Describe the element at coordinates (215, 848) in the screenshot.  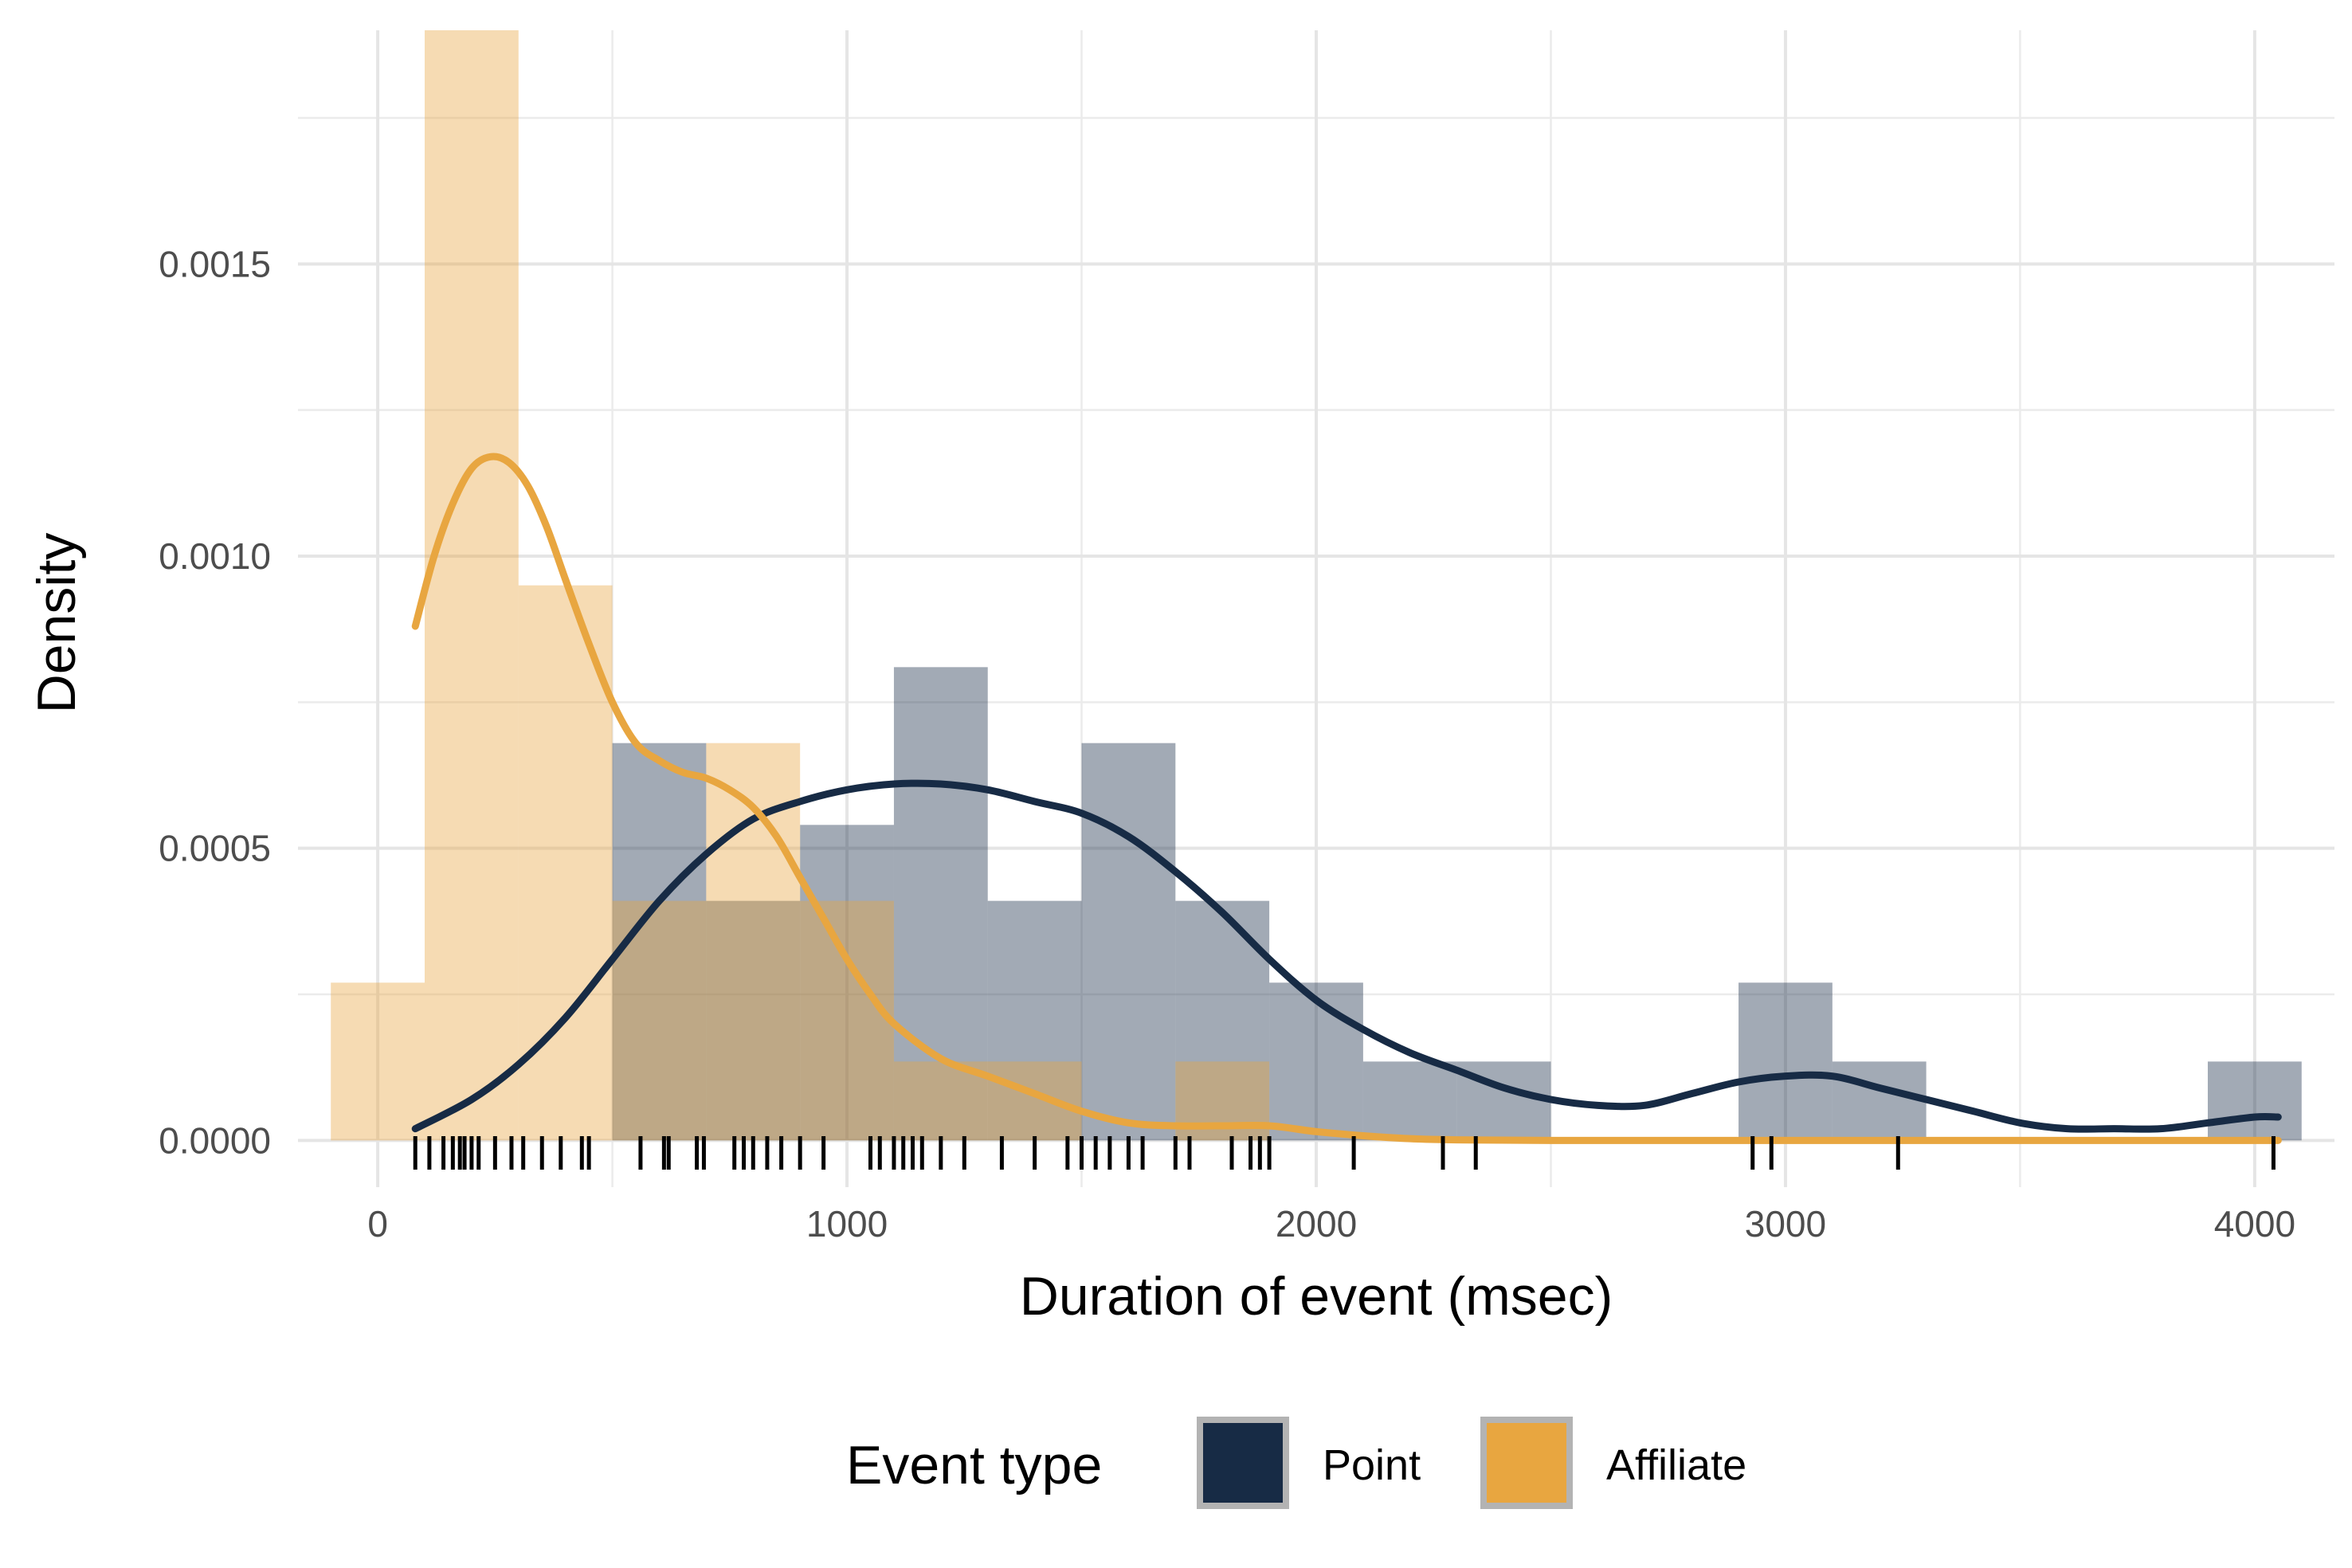
I see `y-tick-label: 0.0005` at that location.